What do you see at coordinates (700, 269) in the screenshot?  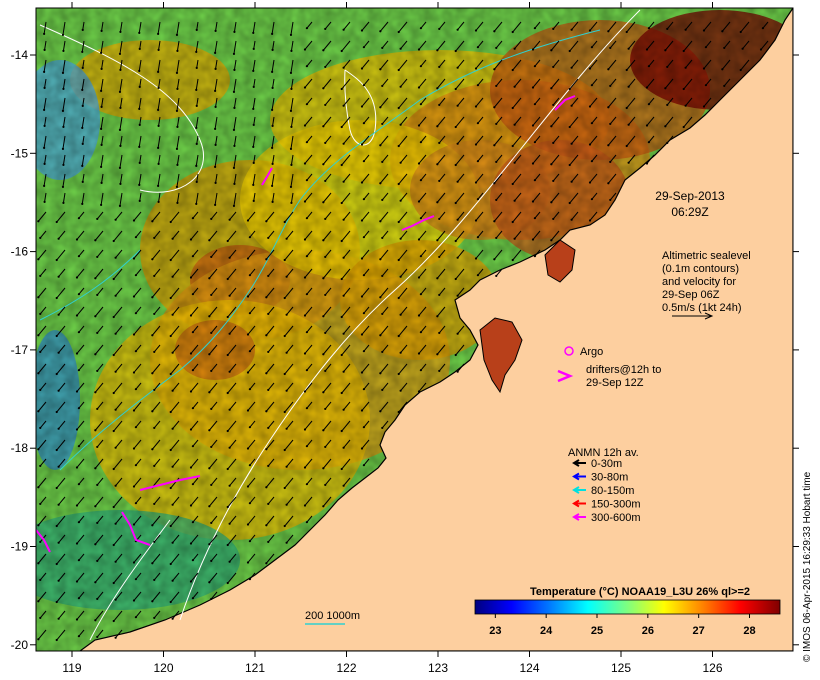 I see `svg-text: (0.1m contours)` at bounding box center [700, 269].